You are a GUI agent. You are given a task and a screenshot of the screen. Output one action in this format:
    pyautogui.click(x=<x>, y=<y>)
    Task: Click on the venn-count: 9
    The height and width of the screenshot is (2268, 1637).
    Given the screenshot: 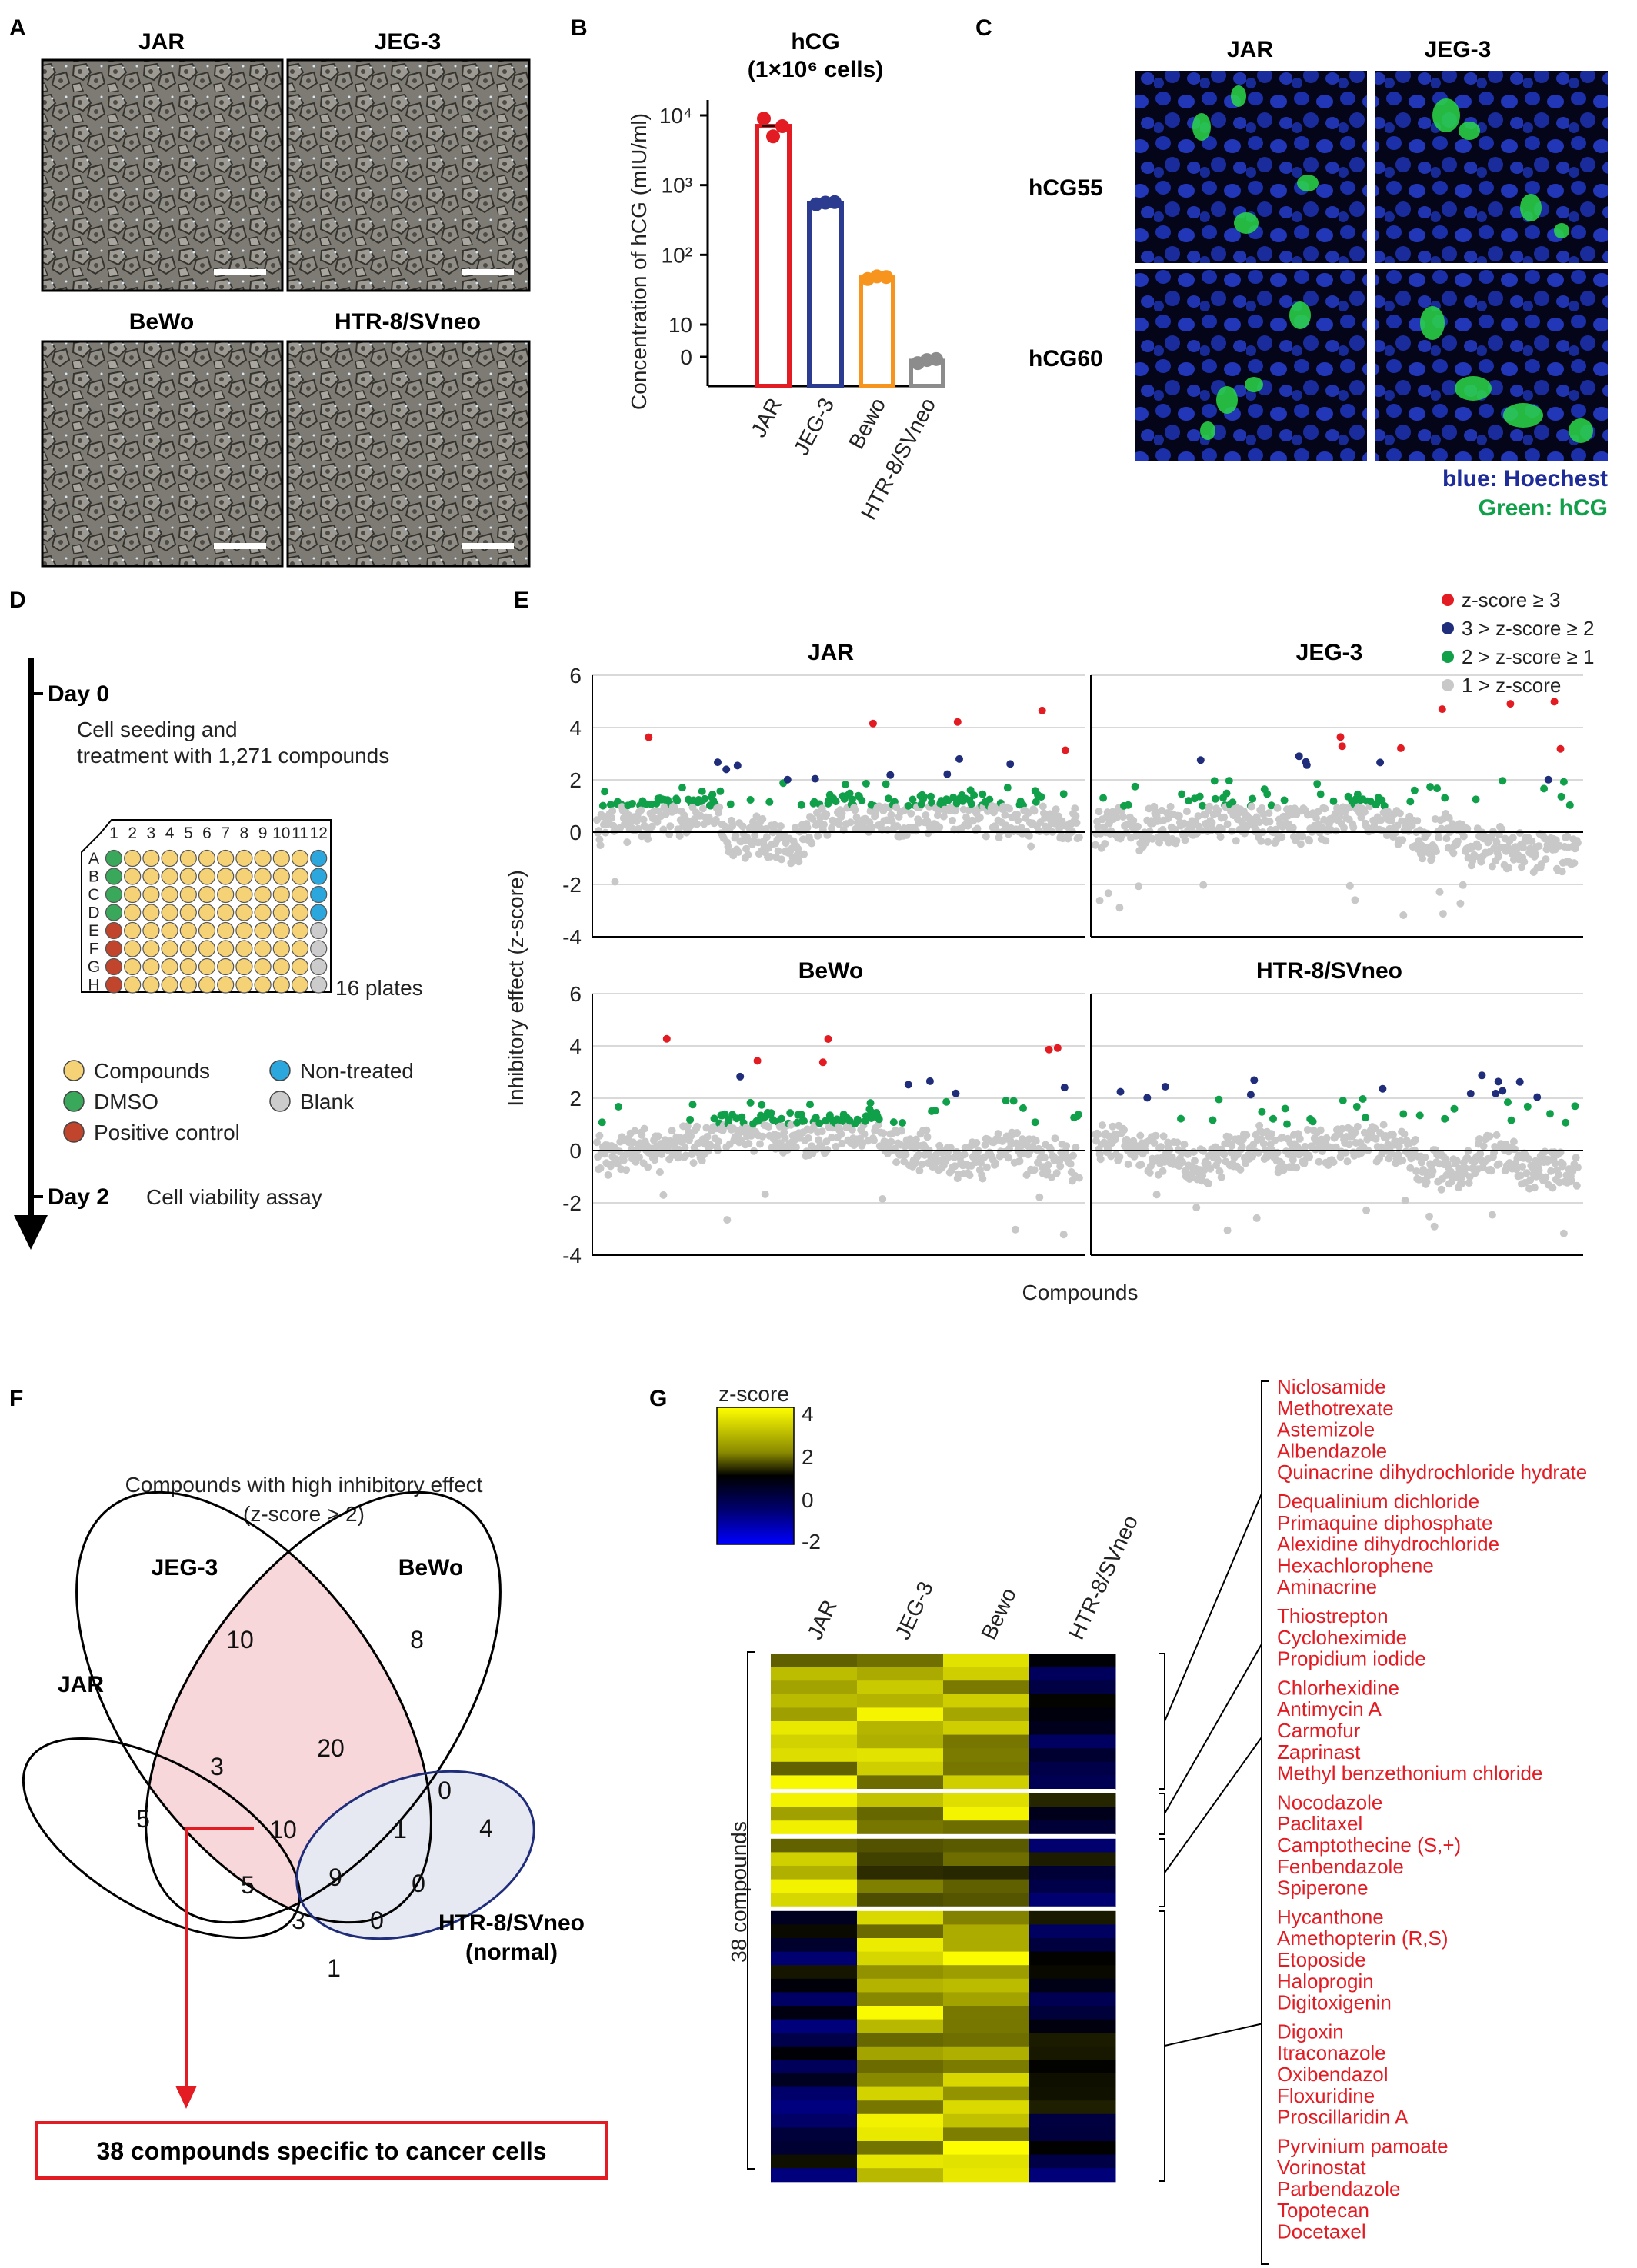 What is the action you would take?
    pyautogui.click(x=335, y=1877)
    